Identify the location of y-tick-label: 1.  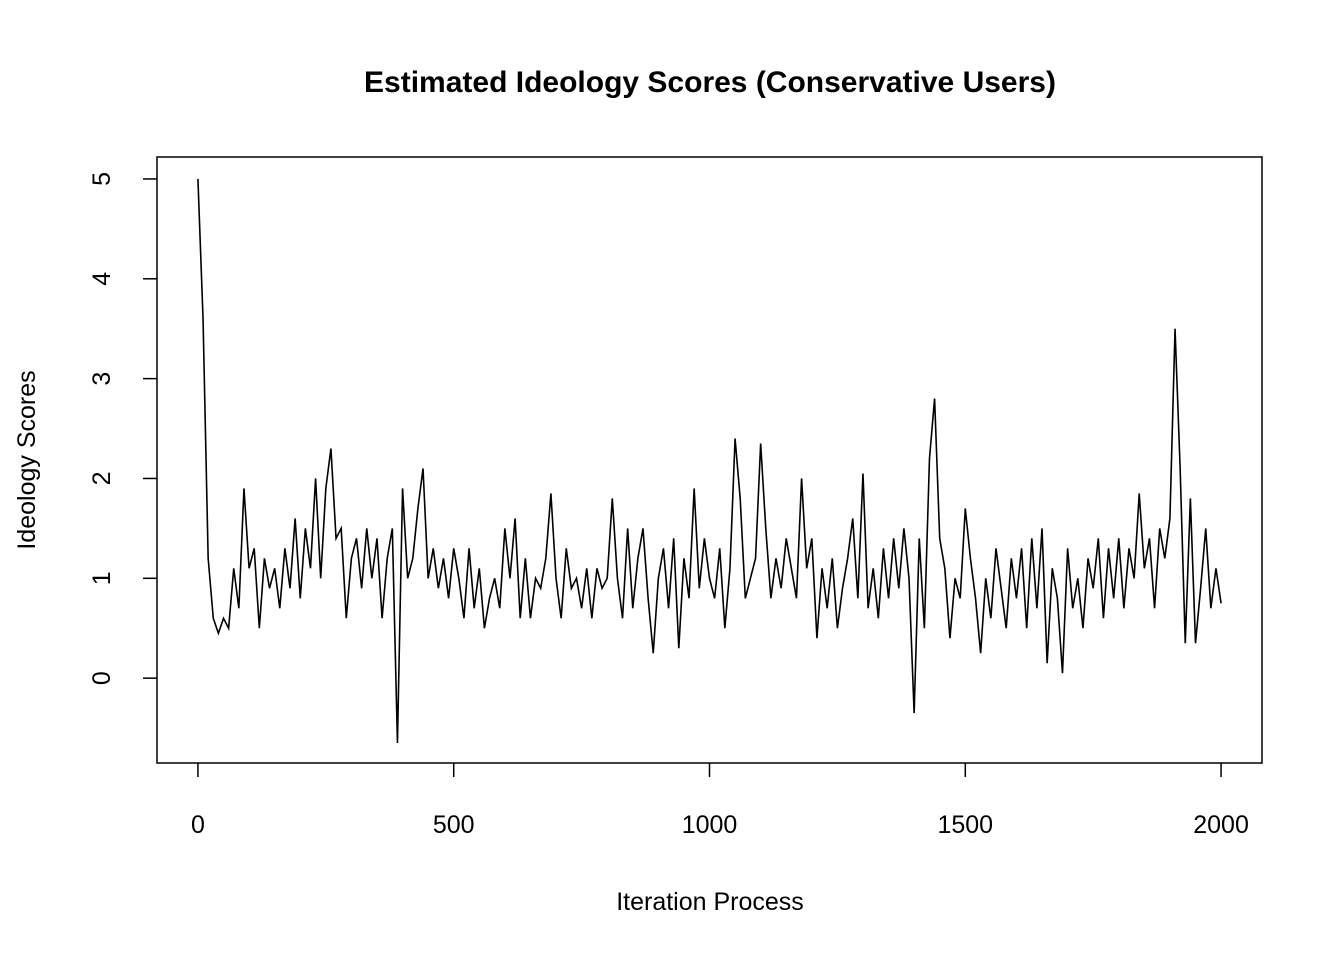
(102, 578).